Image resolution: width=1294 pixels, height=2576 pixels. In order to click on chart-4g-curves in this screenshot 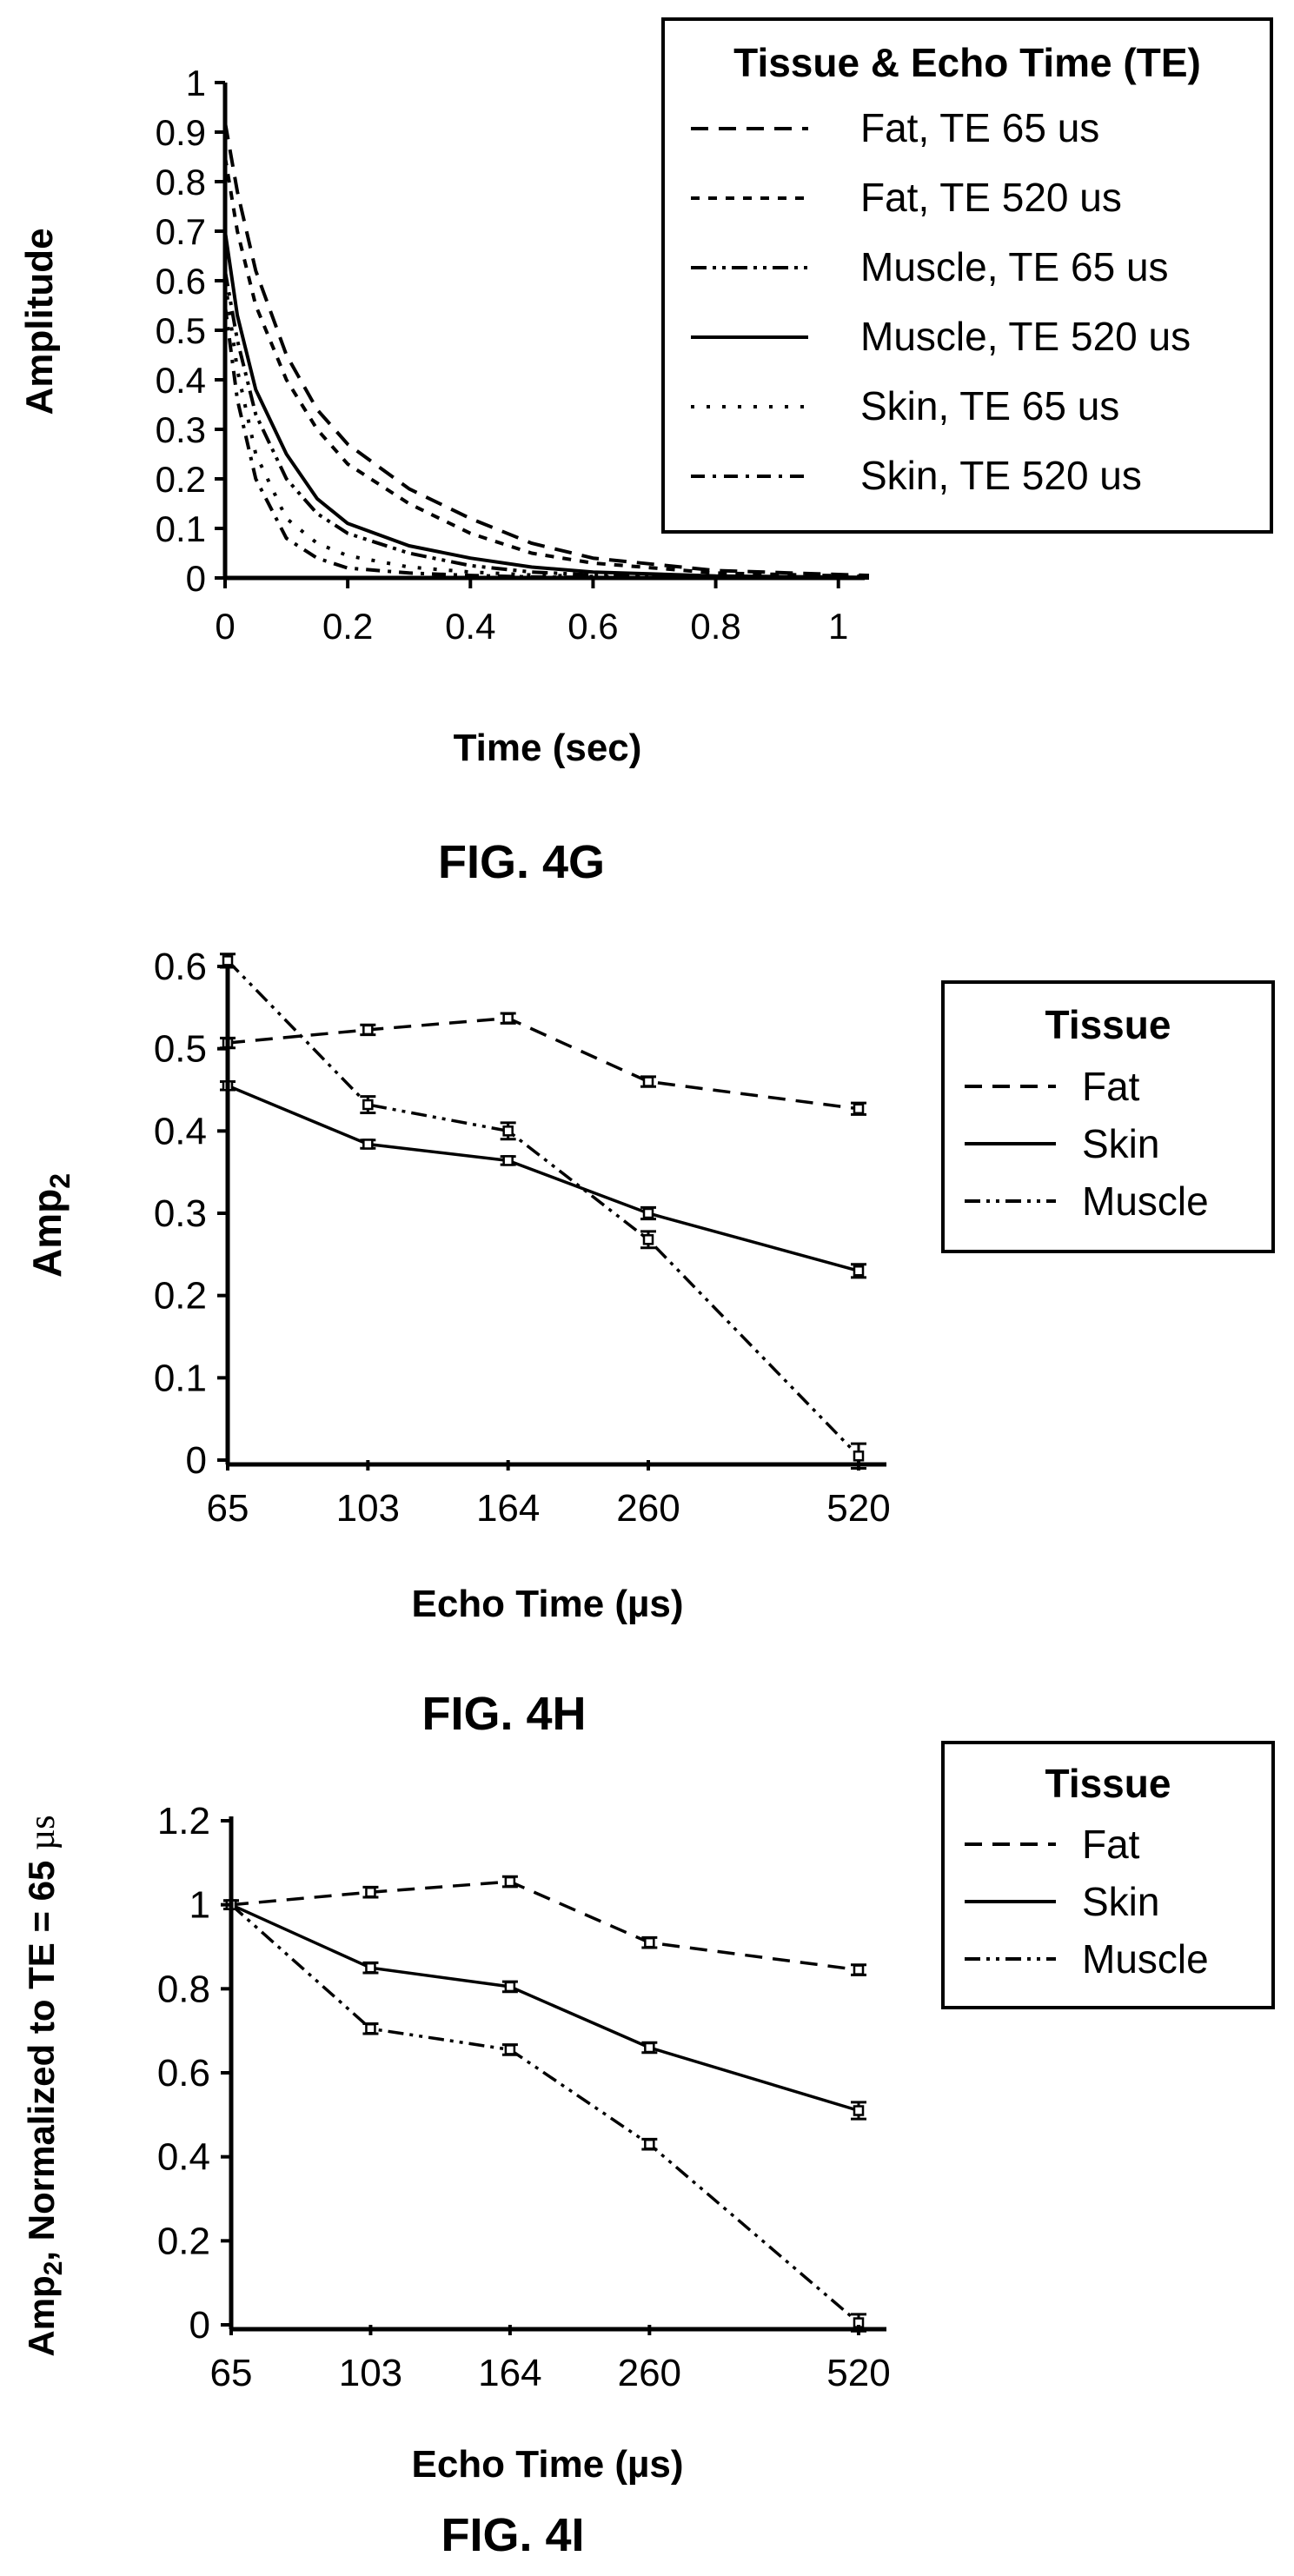, I will do `click(546, 351)`.